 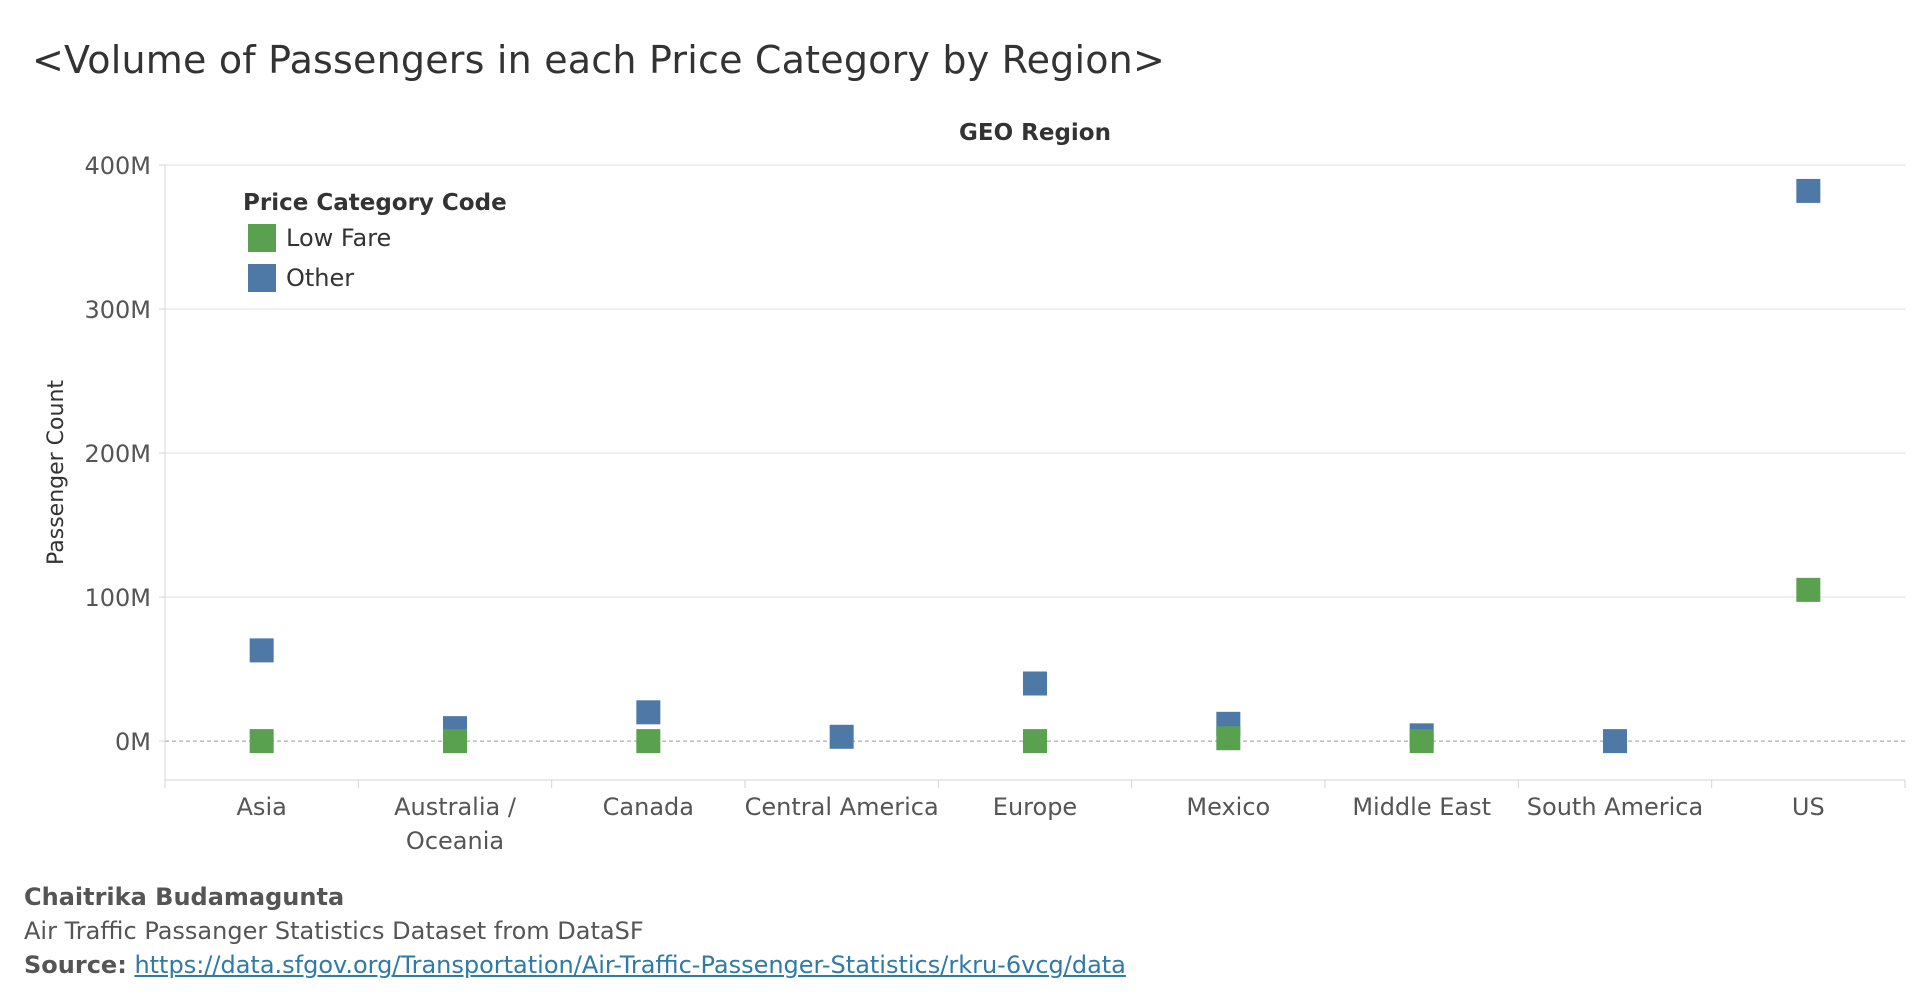 What do you see at coordinates (1035, 133) in the screenshot?
I see `column-header: GEO Region` at bounding box center [1035, 133].